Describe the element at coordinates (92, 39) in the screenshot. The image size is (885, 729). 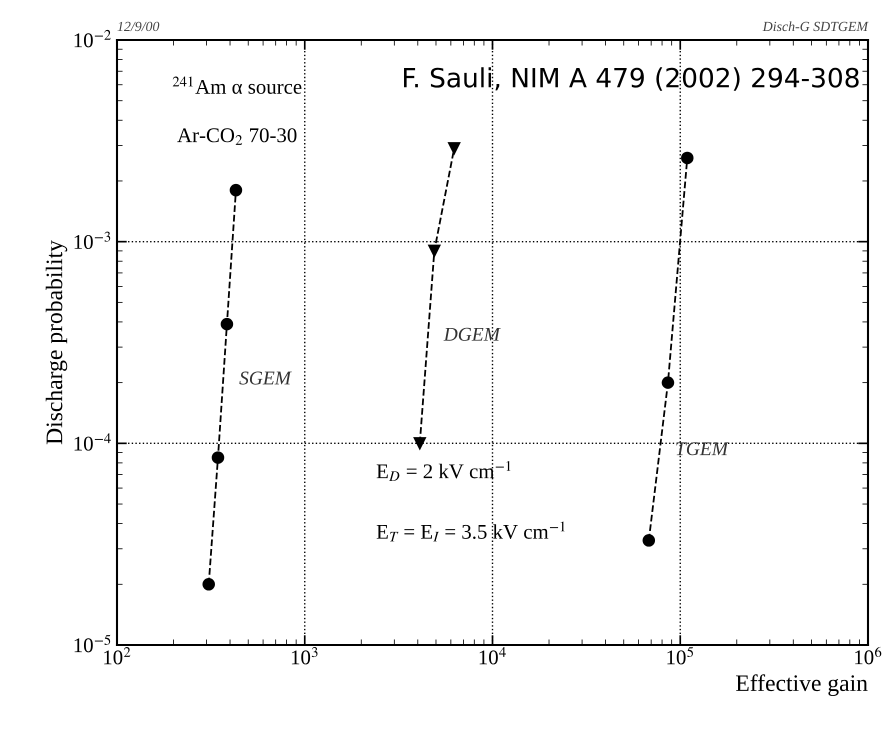
I see `y-tick-label: 10$^{−2}$` at that location.